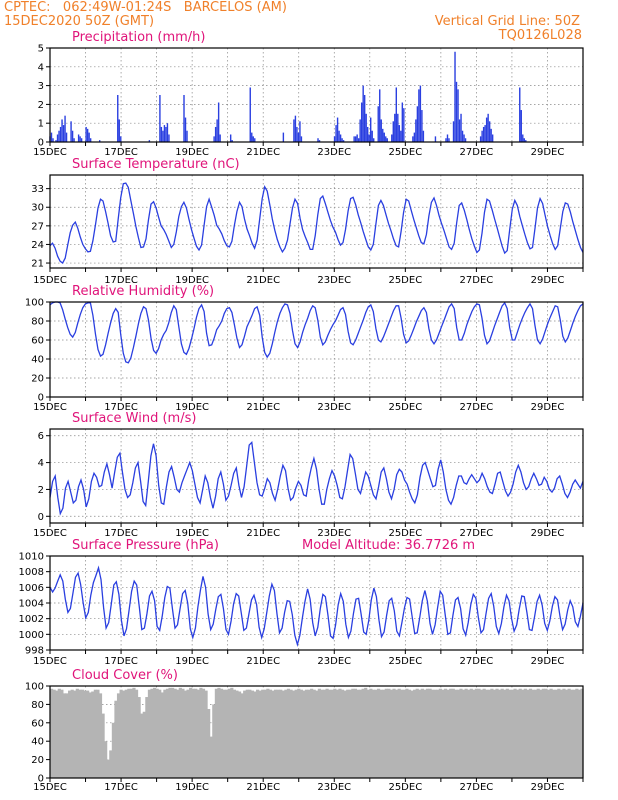 The height and width of the screenshot is (800, 618). What do you see at coordinates (388, 545) in the screenshot?
I see `model-altitude: Model Altitude: 36.7726 m` at bounding box center [388, 545].